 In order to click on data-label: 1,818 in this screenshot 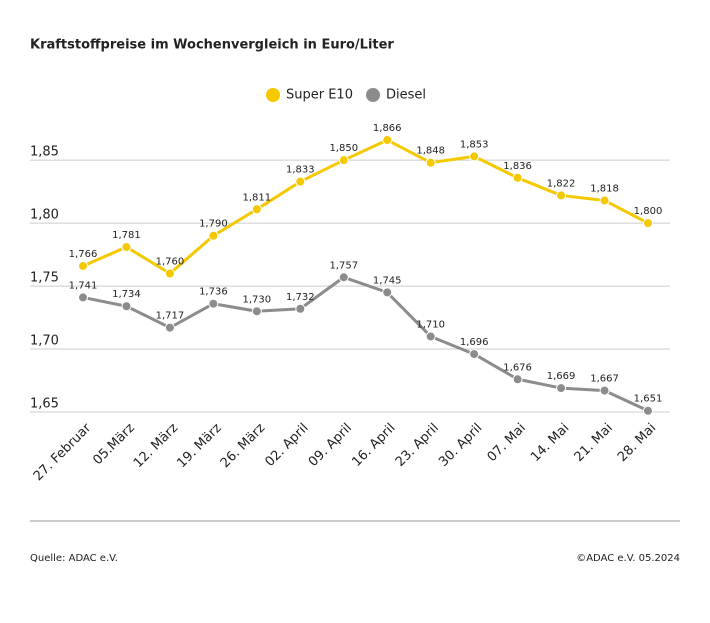, I will do `click(604, 188)`.